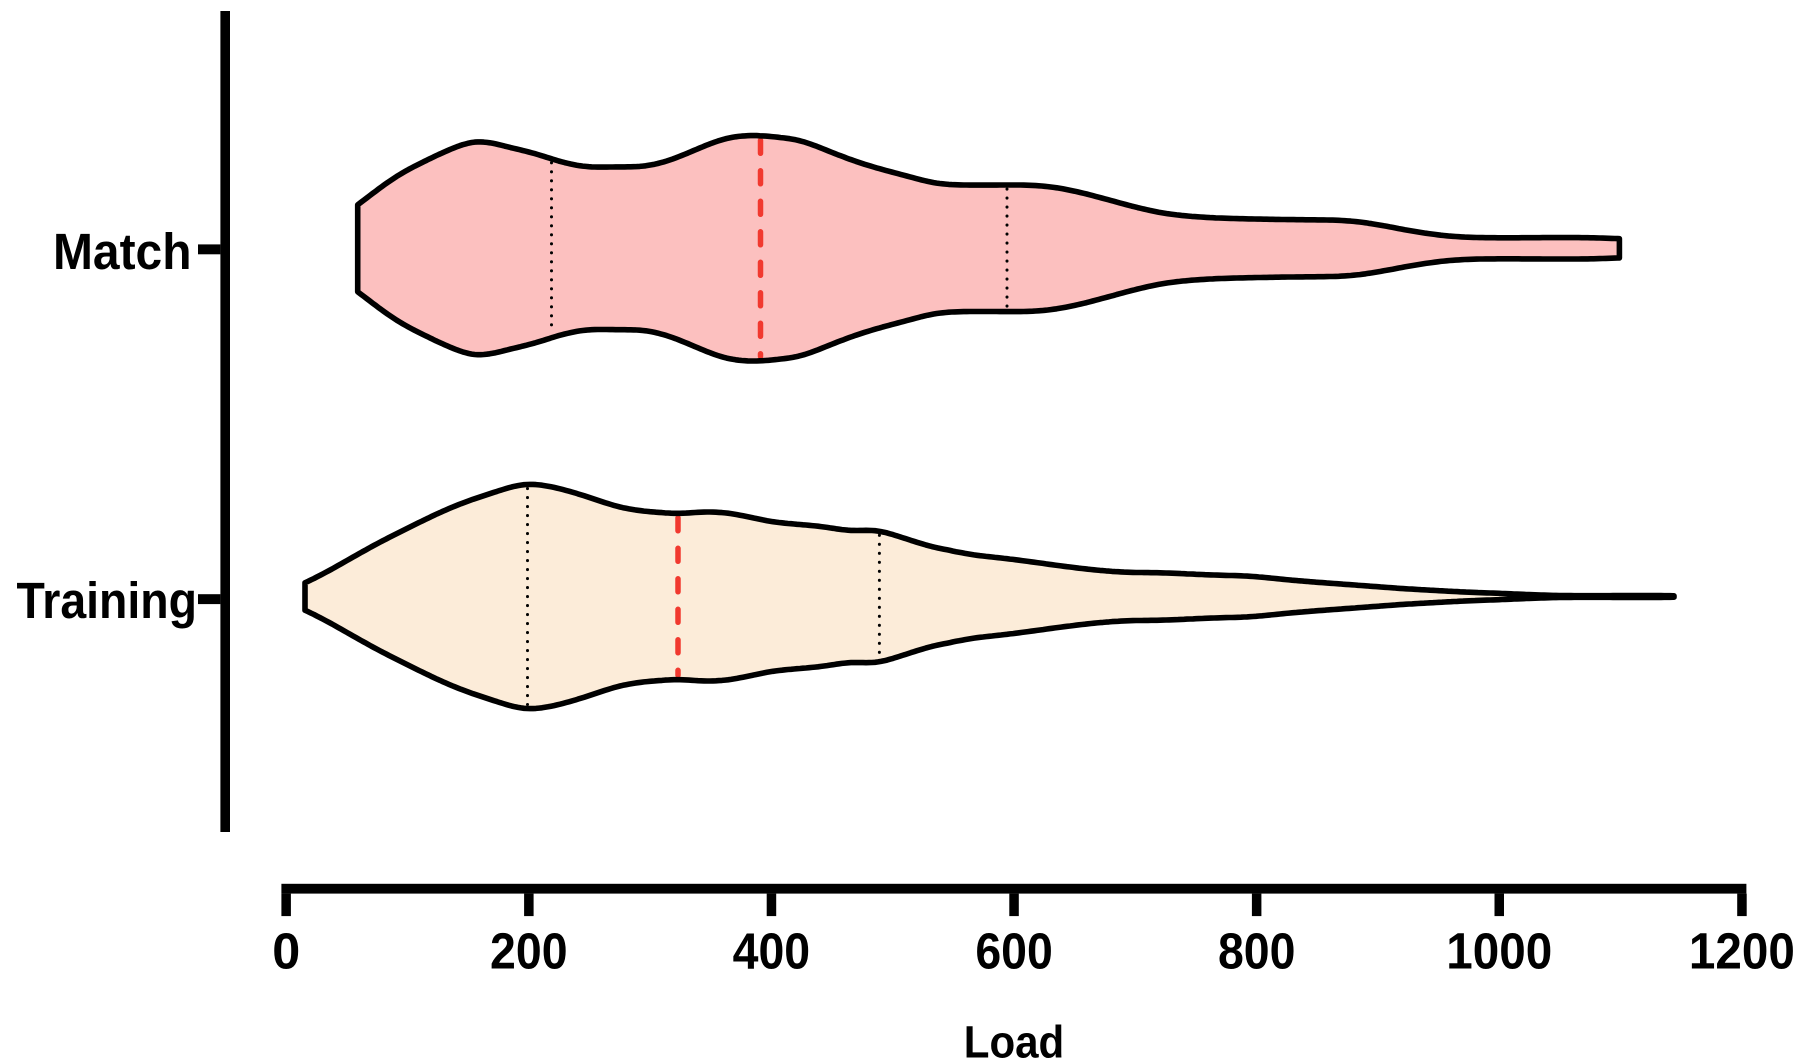 The image size is (1809, 1061). What do you see at coordinates (1014, 951) in the screenshot?
I see `svg-text: 600` at bounding box center [1014, 951].